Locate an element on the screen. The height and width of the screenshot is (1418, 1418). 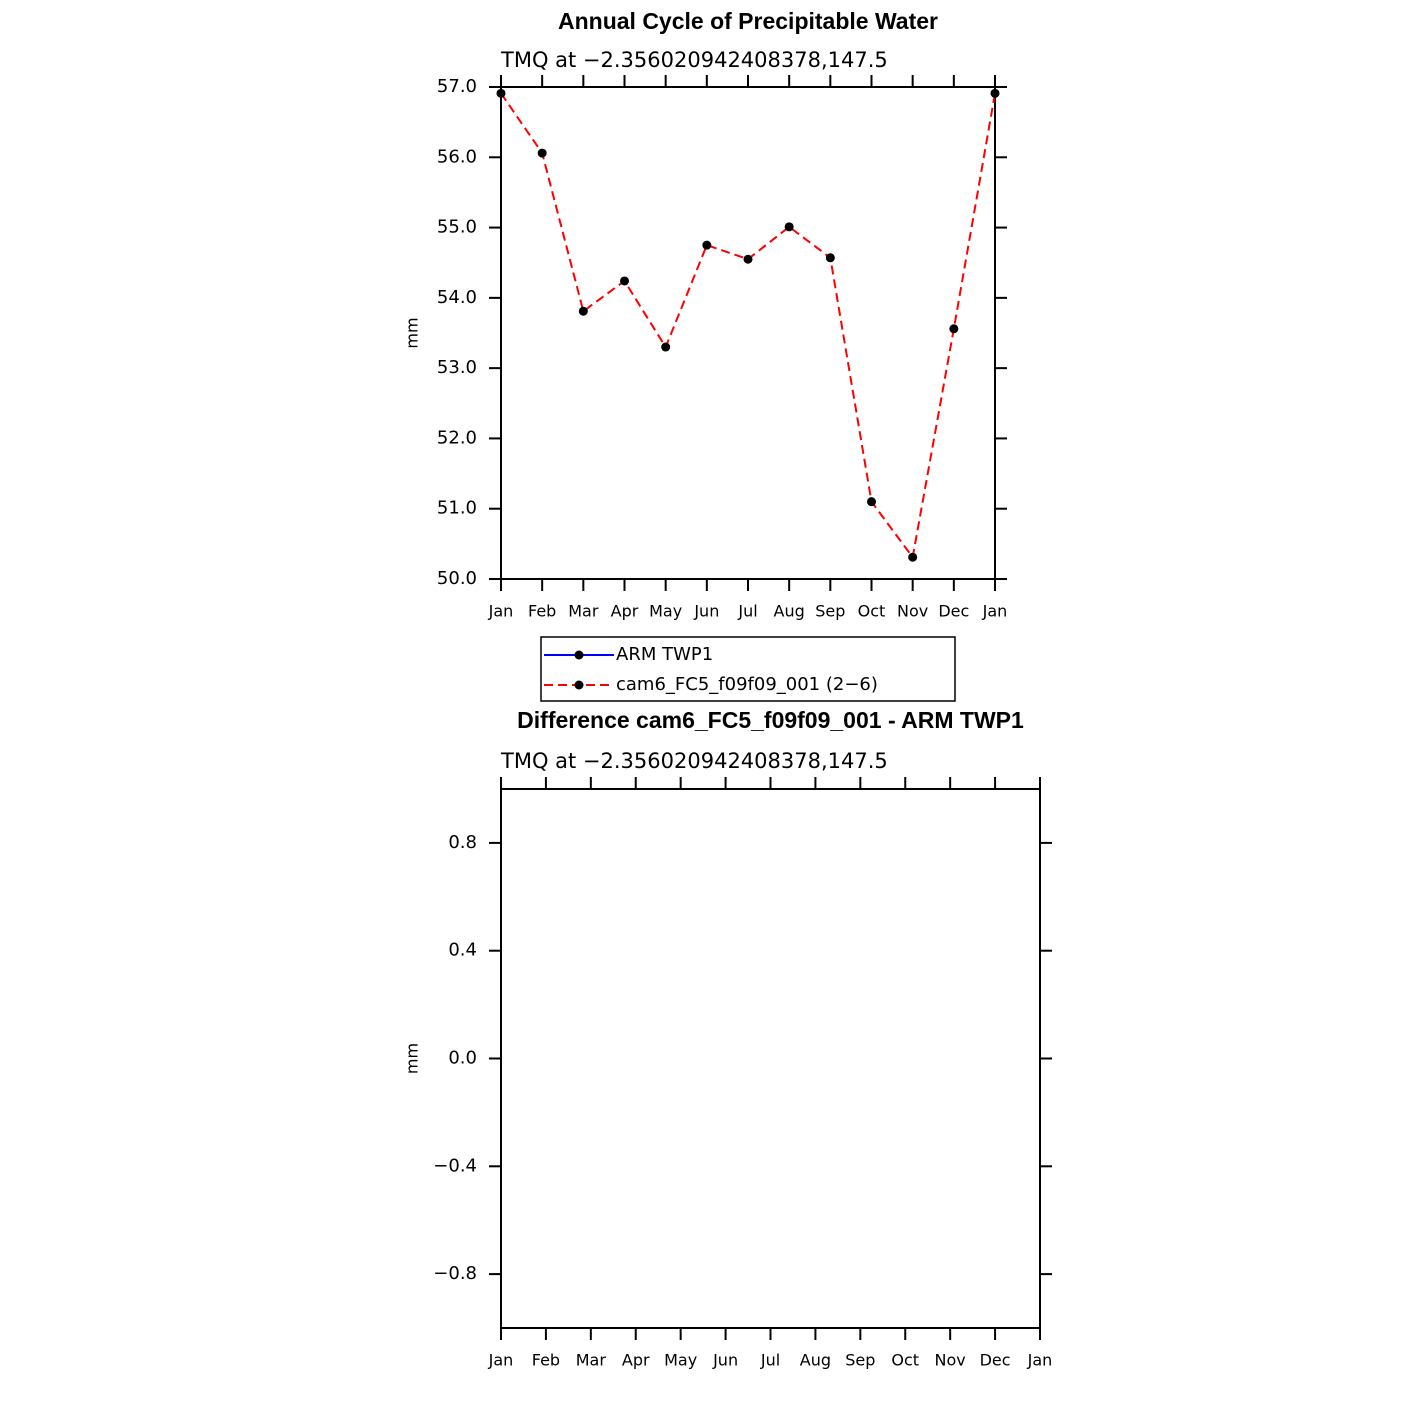
series-line is located at coordinates (748, 326).